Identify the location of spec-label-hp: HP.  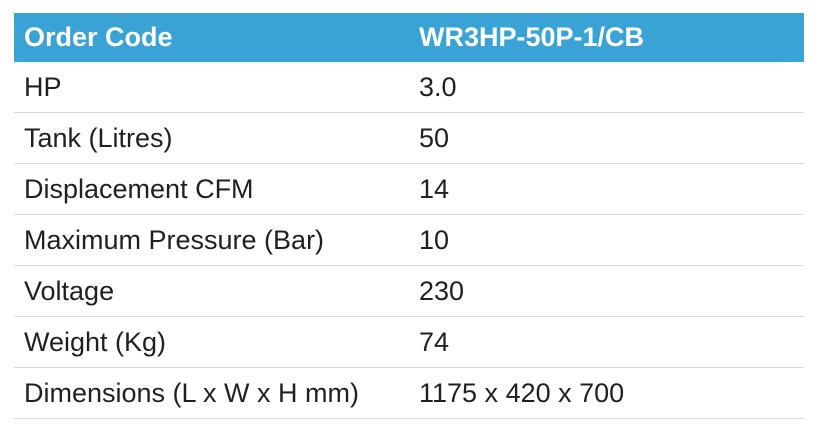
(215, 87).